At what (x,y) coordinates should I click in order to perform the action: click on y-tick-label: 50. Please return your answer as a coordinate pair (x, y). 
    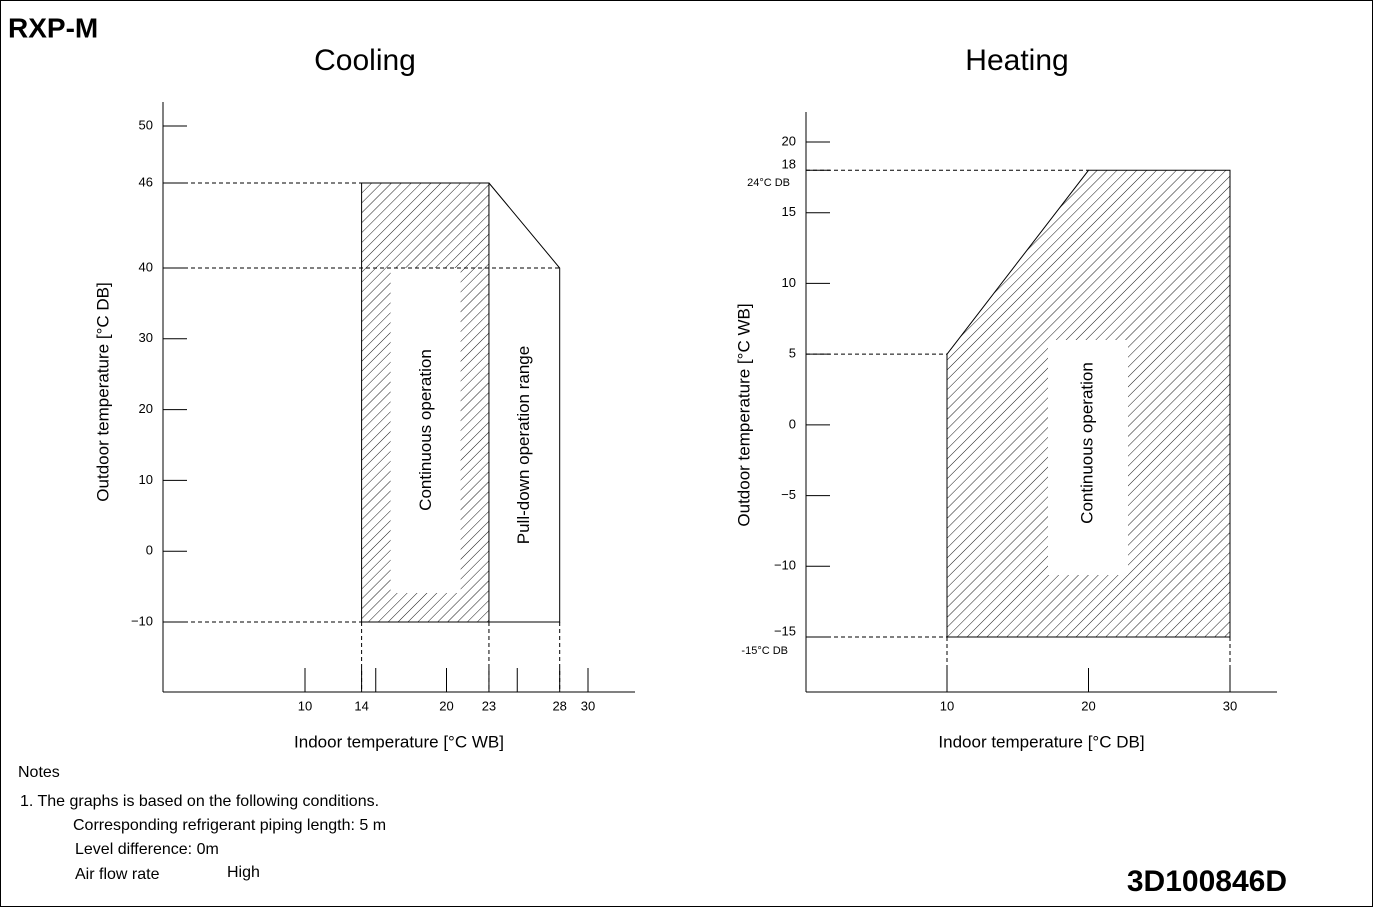
    Looking at the image, I should click on (146, 124).